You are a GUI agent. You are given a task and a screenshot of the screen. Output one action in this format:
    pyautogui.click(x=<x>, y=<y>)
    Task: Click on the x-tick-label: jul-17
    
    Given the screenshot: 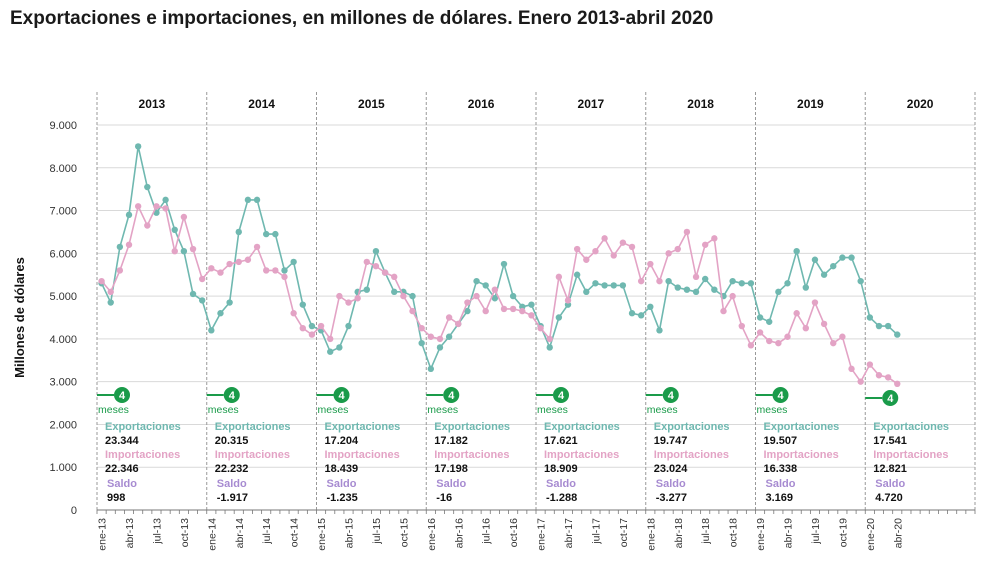 What is the action you would take?
    pyautogui.click(x=596, y=531)
    